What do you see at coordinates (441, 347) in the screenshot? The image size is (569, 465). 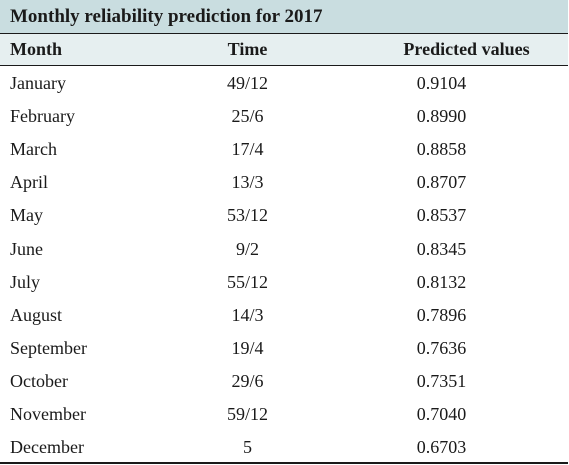 I see `predicted-value-cell: 0.7636` at bounding box center [441, 347].